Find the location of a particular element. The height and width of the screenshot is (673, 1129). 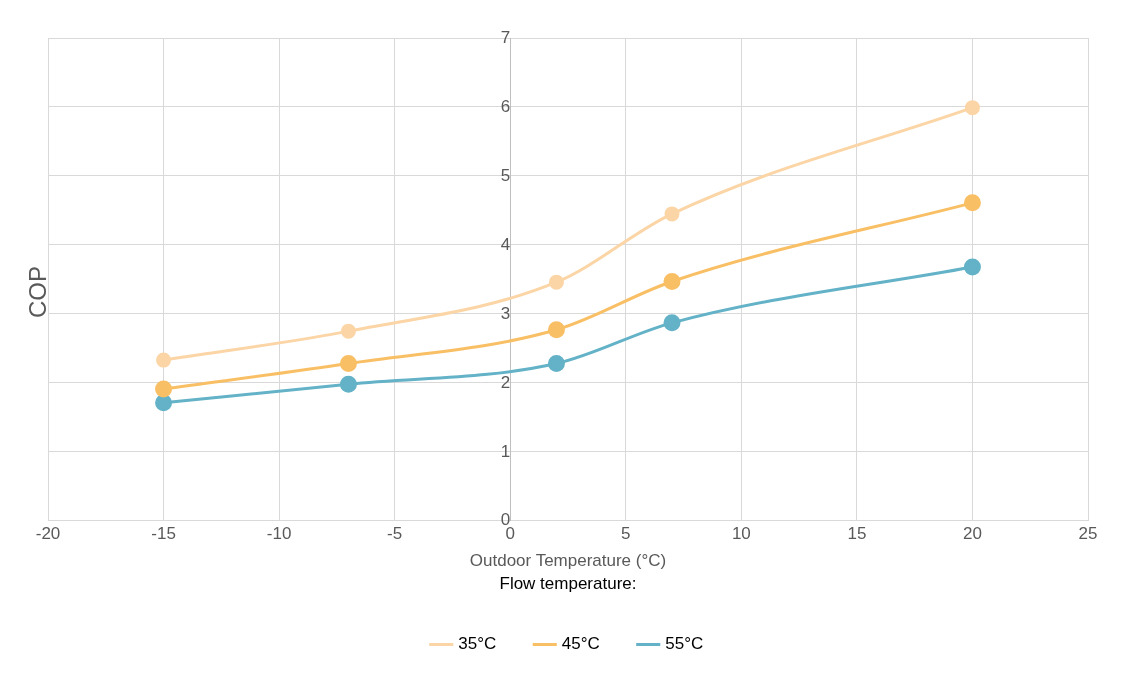

x-tick-label: -20 is located at coordinates (48, 533).